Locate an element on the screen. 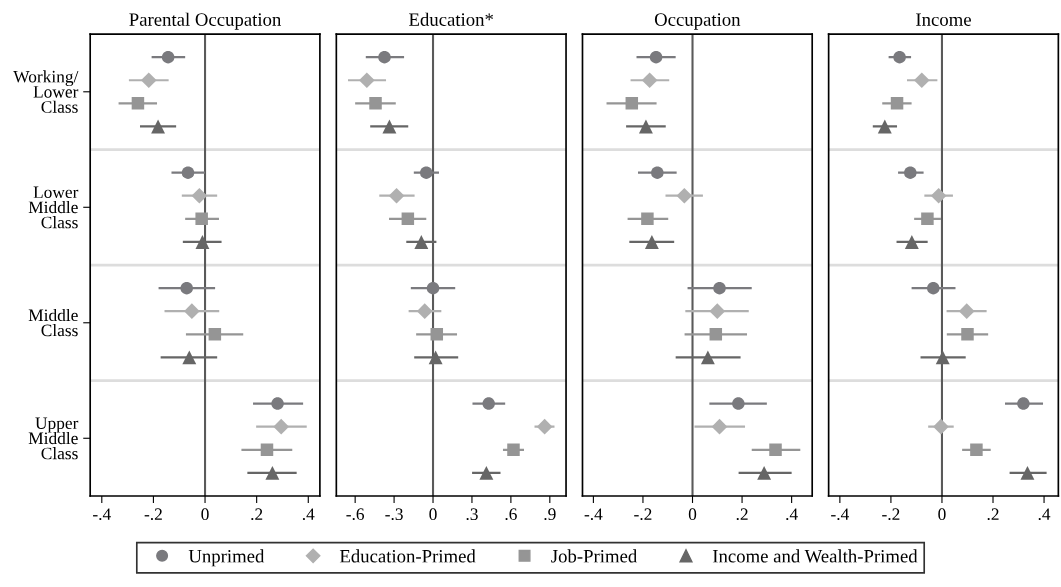  chart-title: Income is located at coordinates (943, 19).